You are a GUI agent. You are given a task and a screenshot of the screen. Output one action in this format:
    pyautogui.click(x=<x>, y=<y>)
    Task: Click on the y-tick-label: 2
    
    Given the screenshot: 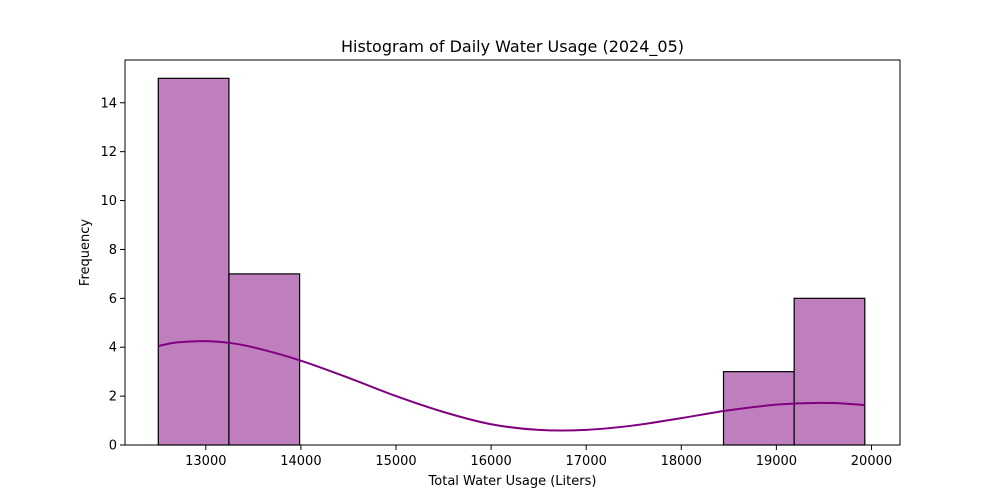 What is the action you would take?
    pyautogui.click(x=113, y=397)
    